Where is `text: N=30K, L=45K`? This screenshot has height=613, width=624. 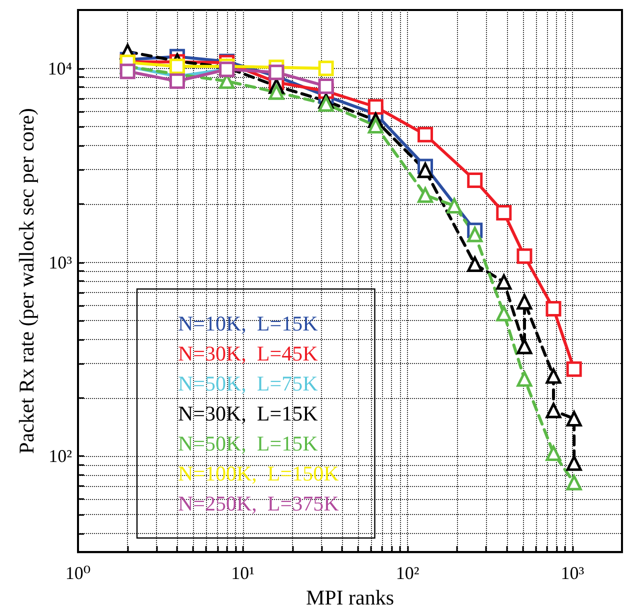 text: N=30K, L=45K is located at coordinates (248, 354).